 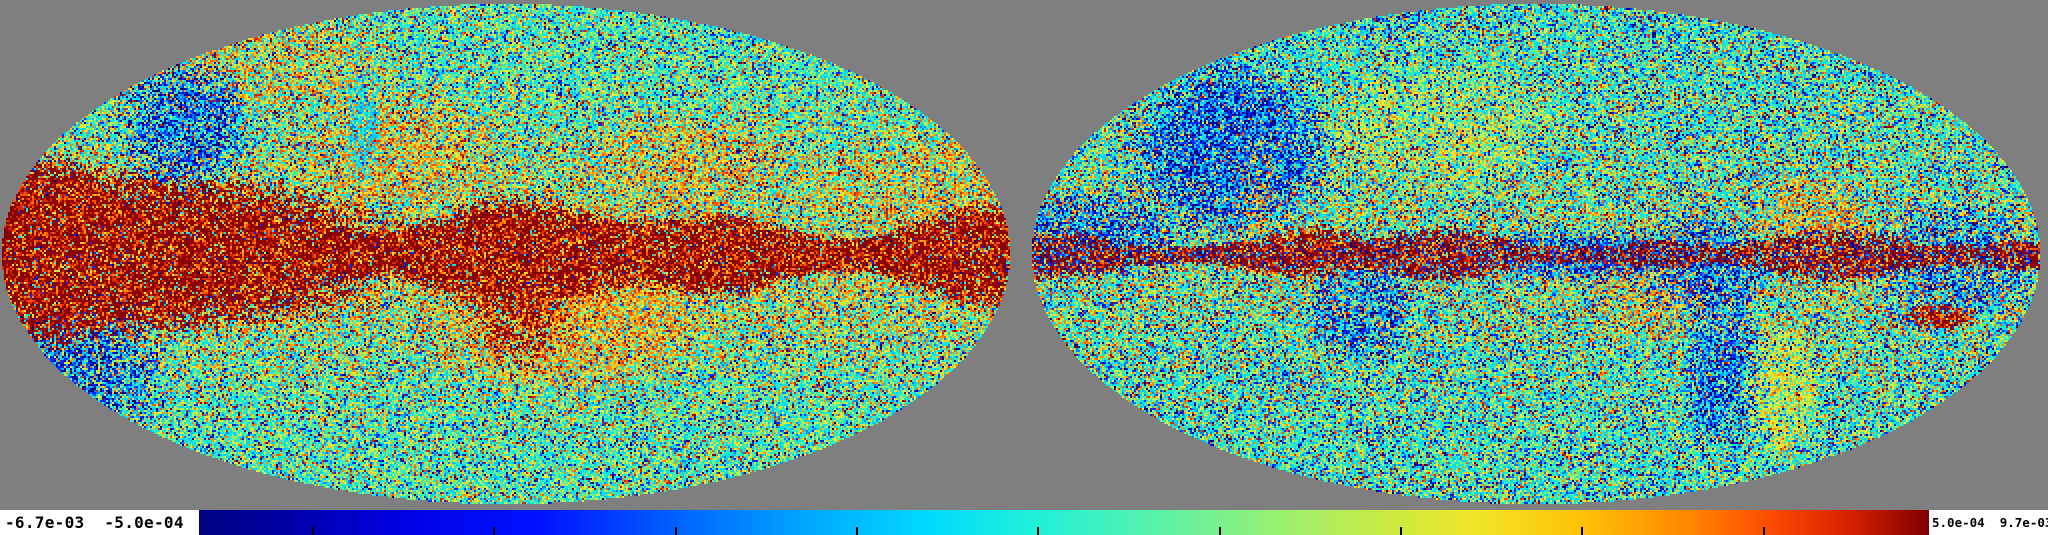 What do you see at coordinates (1064, 522) in the screenshot?
I see `colorbar-gradient` at bounding box center [1064, 522].